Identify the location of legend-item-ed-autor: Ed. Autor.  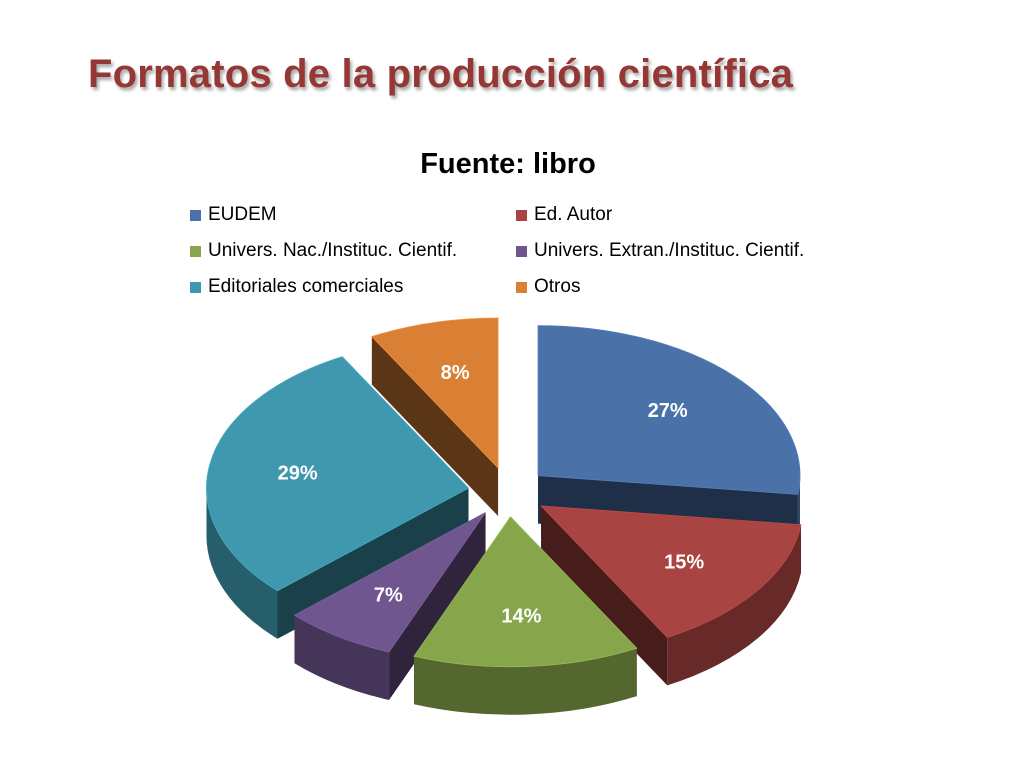
(564, 215).